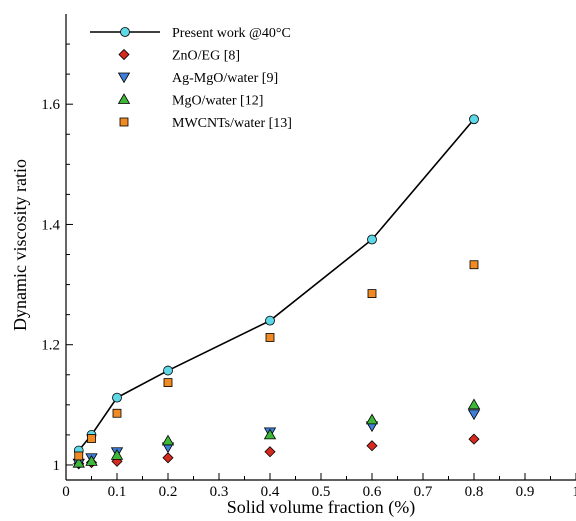 Image resolution: width=576 pixels, height=521 pixels. I want to click on y-tick-label: 1.2, so click(50, 346).